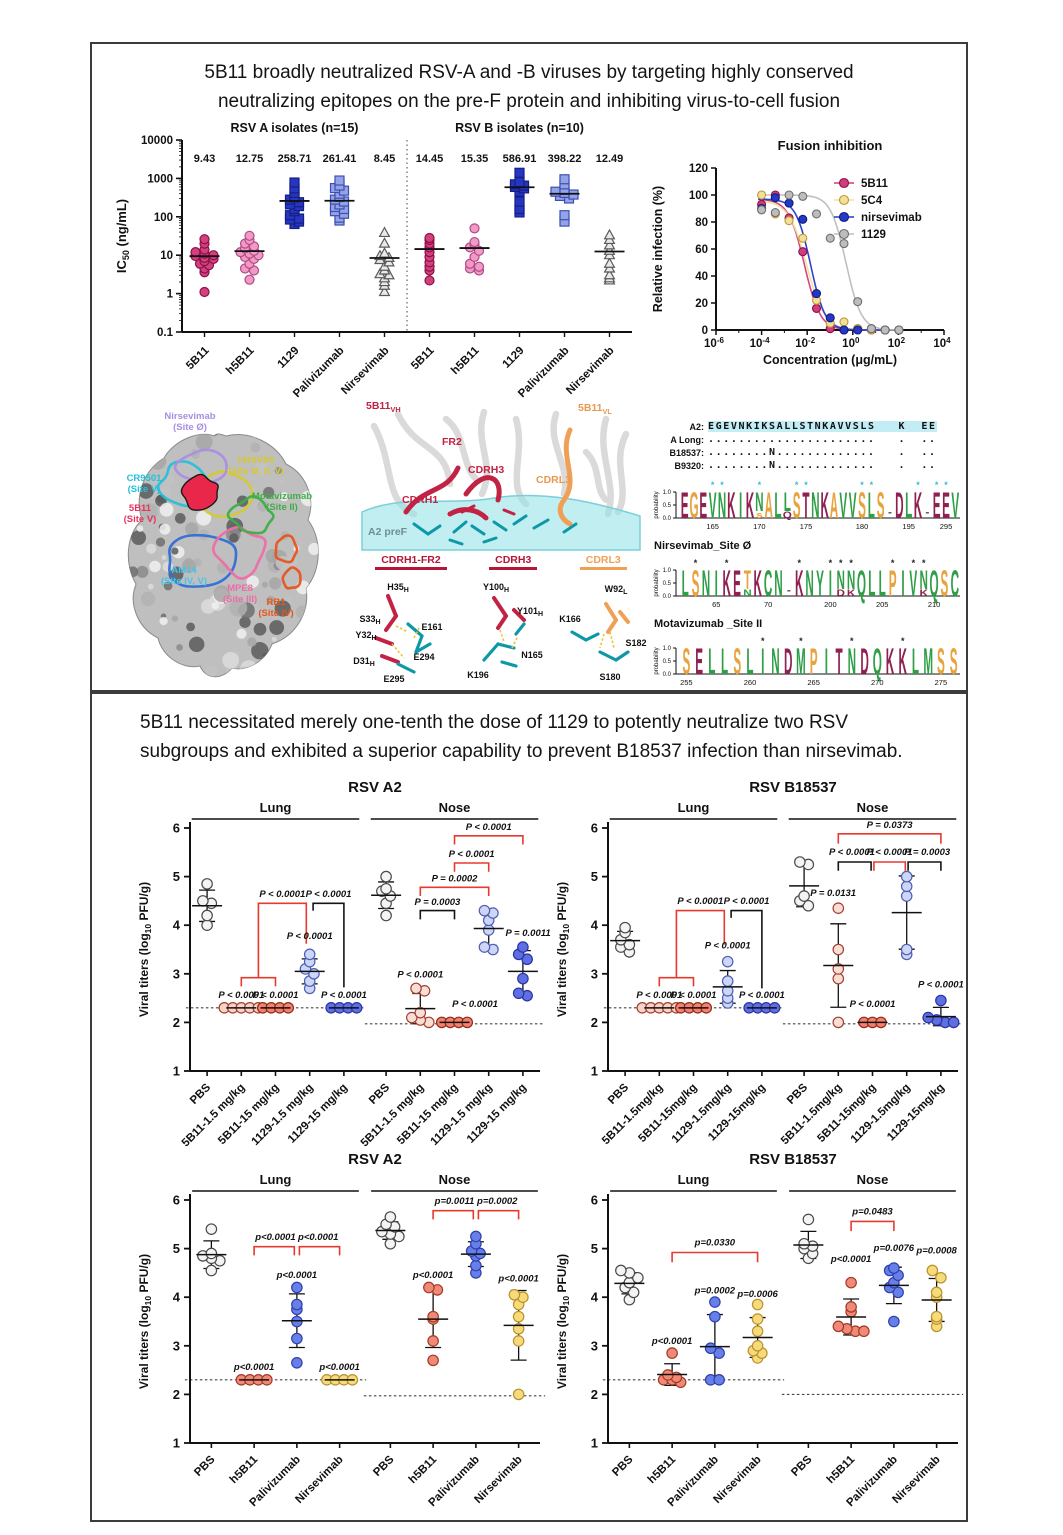 Image resolution: width=1063 pixels, height=1535 pixels. Describe the element at coordinates (830, 145) in the screenshot. I see `svg-text: Fusion inhibition` at that location.